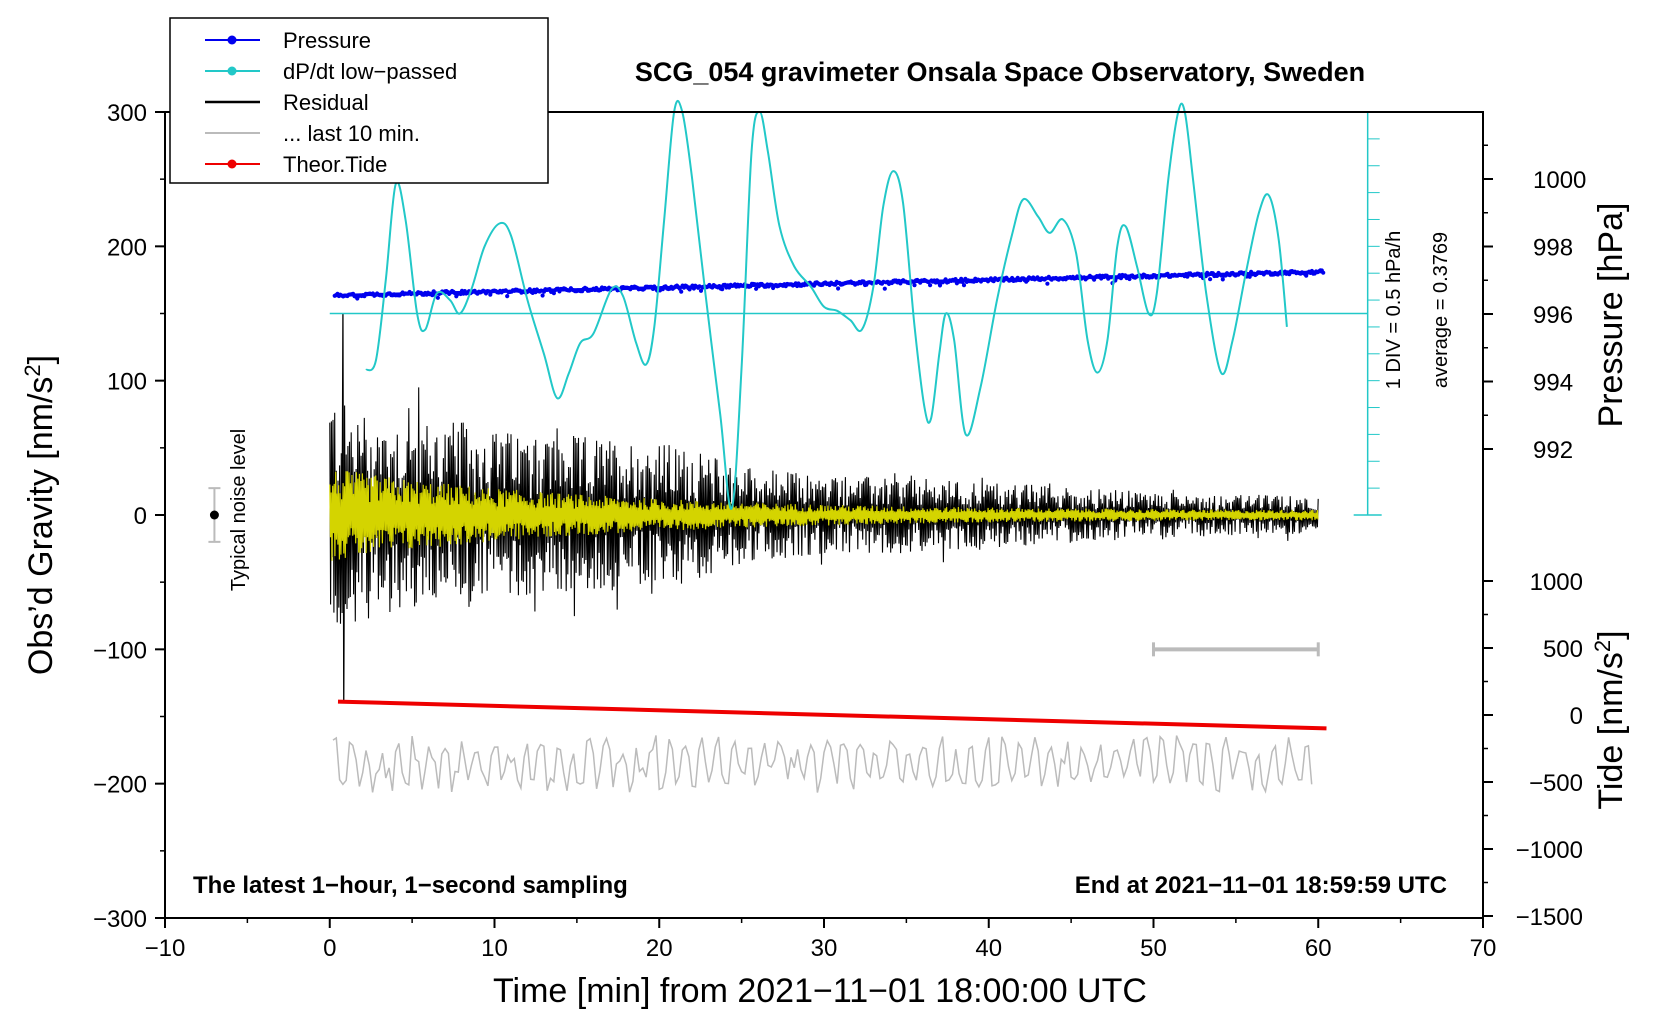 The width and height of the screenshot is (1660, 1020). Describe the element at coordinates (1261, 885) in the screenshot. I see `note-bottom-right: End at 2021−11−01 18:59:59 UTC` at that location.